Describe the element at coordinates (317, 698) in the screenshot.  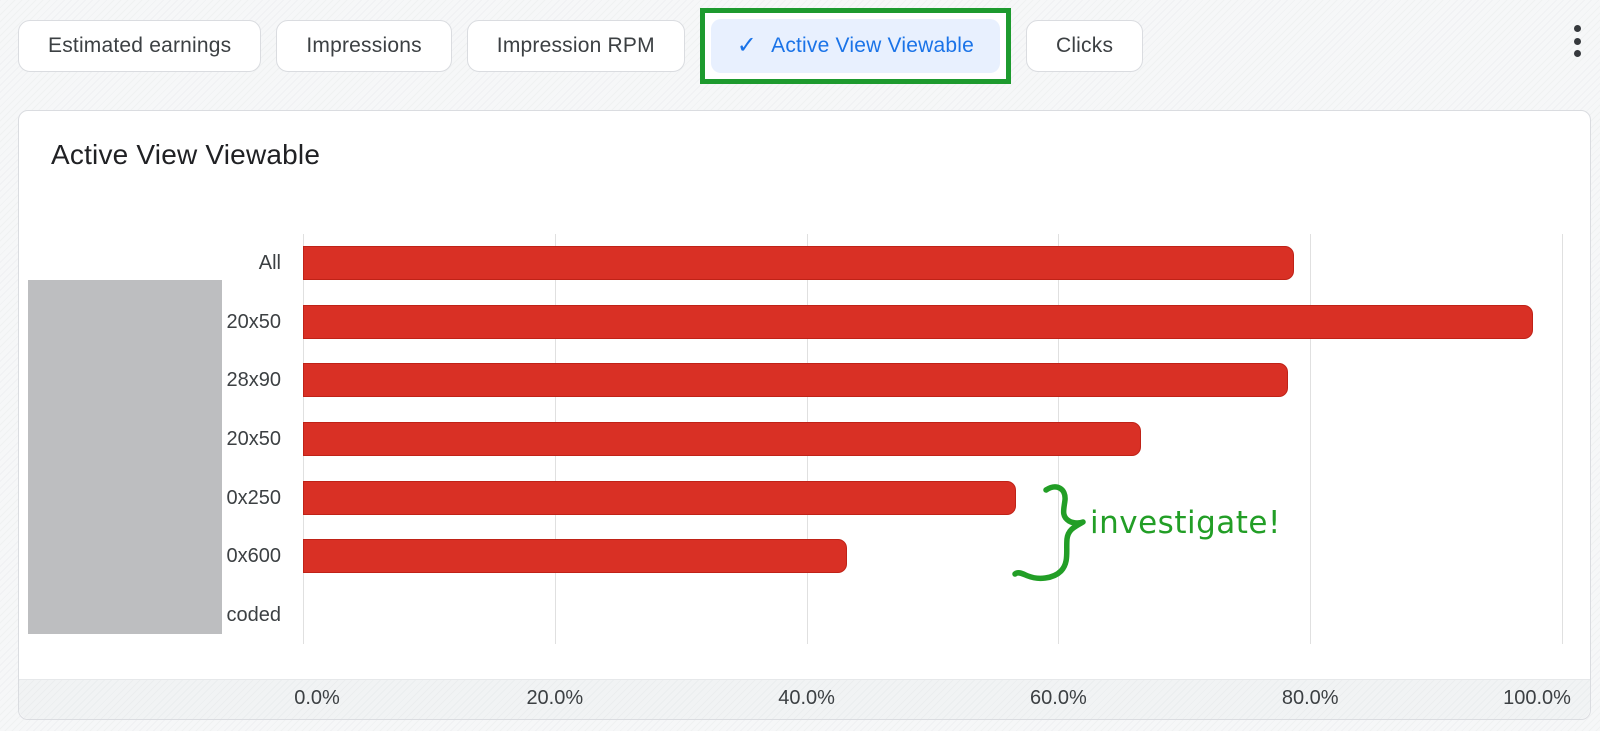
I see `x-axis-tick-label: 0.0%` at that location.